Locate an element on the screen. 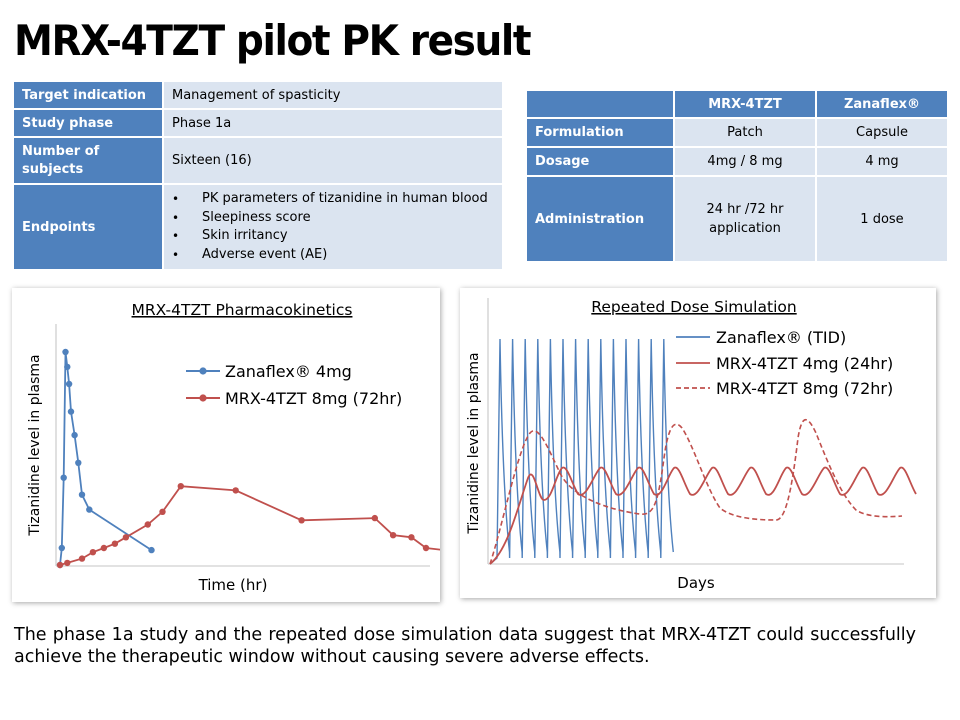  row-label: Administration is located at coordinates (600, 219).